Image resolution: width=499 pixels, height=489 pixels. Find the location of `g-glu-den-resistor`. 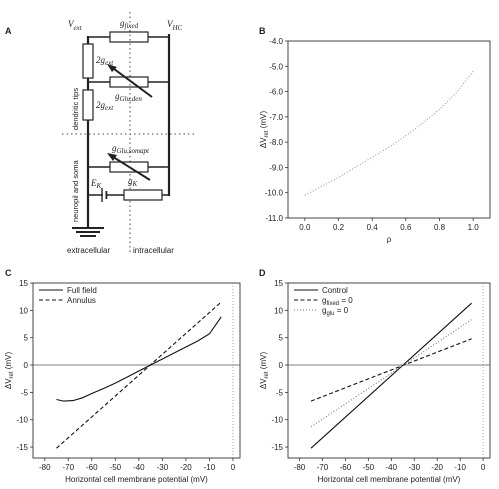

g-glu-den-resistor is located at coordinates (129, 82).